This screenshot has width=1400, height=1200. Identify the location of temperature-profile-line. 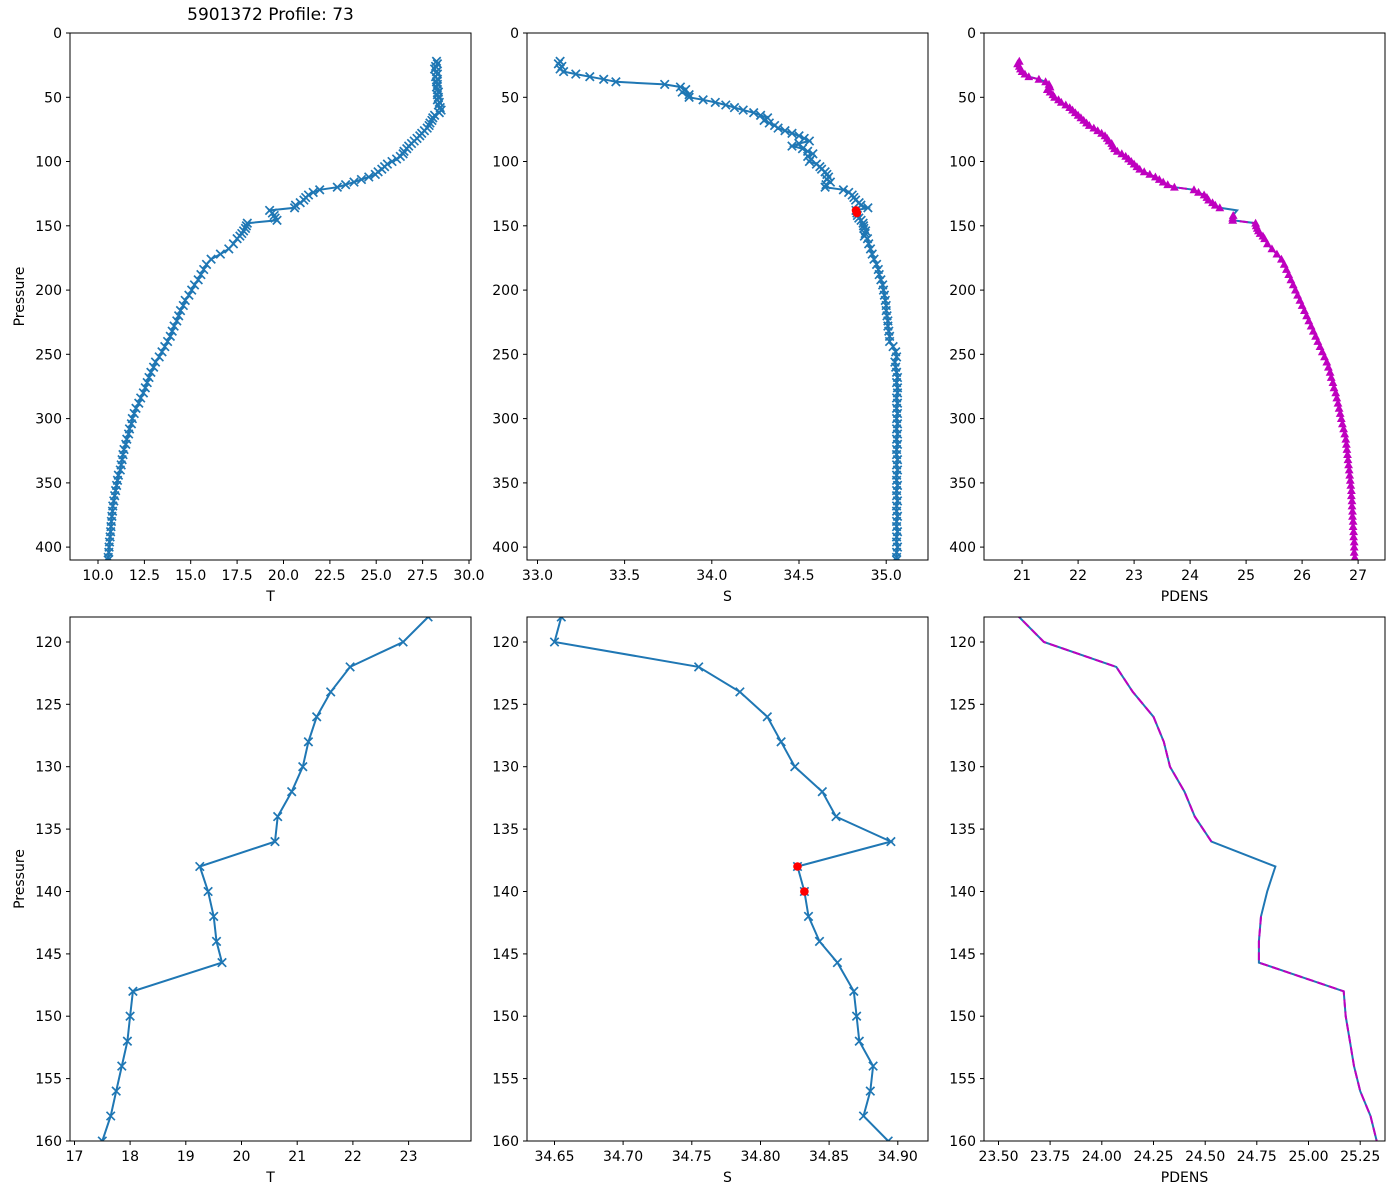
(275, 310).